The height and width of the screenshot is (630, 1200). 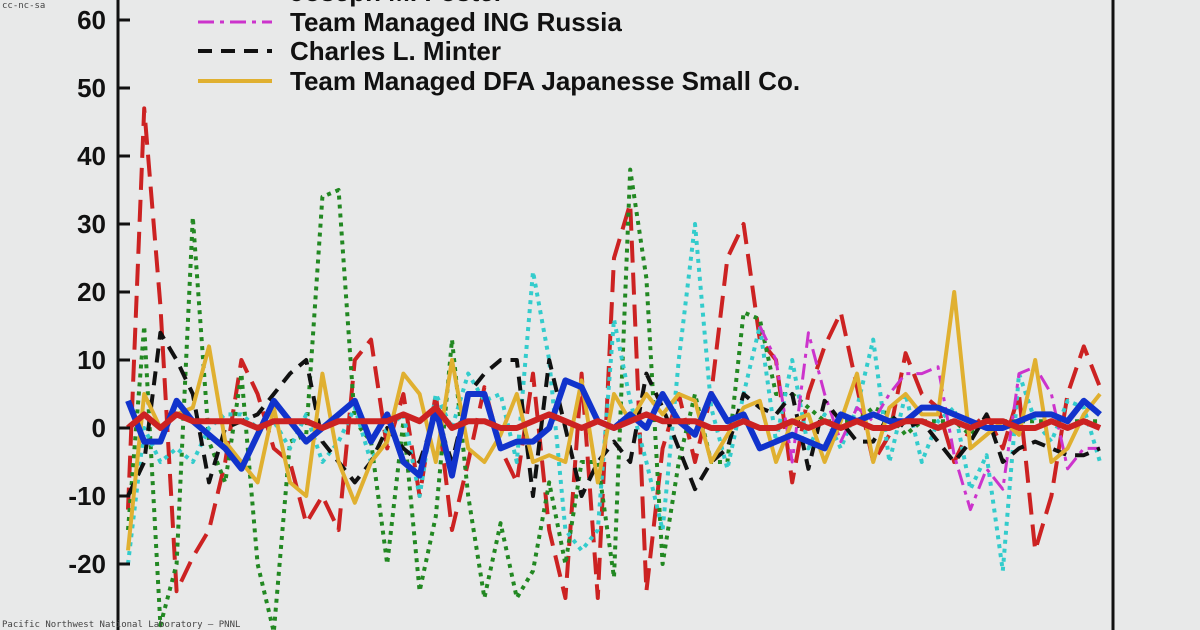 What do you see at coordinates (23, 6) in the screenshot?
I see `watermark-top: cc-nc-sa` at bounding box center [23, 6].